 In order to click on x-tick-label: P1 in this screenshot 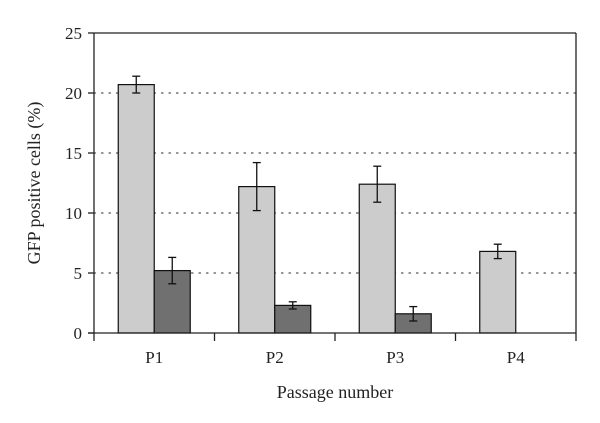, I will do `click(154, 357)`.